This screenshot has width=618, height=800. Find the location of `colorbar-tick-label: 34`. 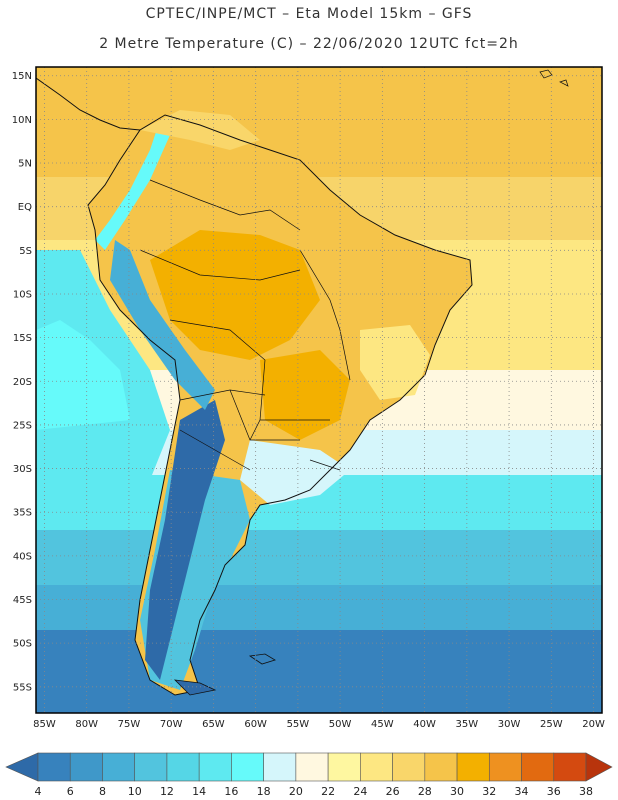

colorbar-tick-label: 34 is located at coordinates (522, 791).